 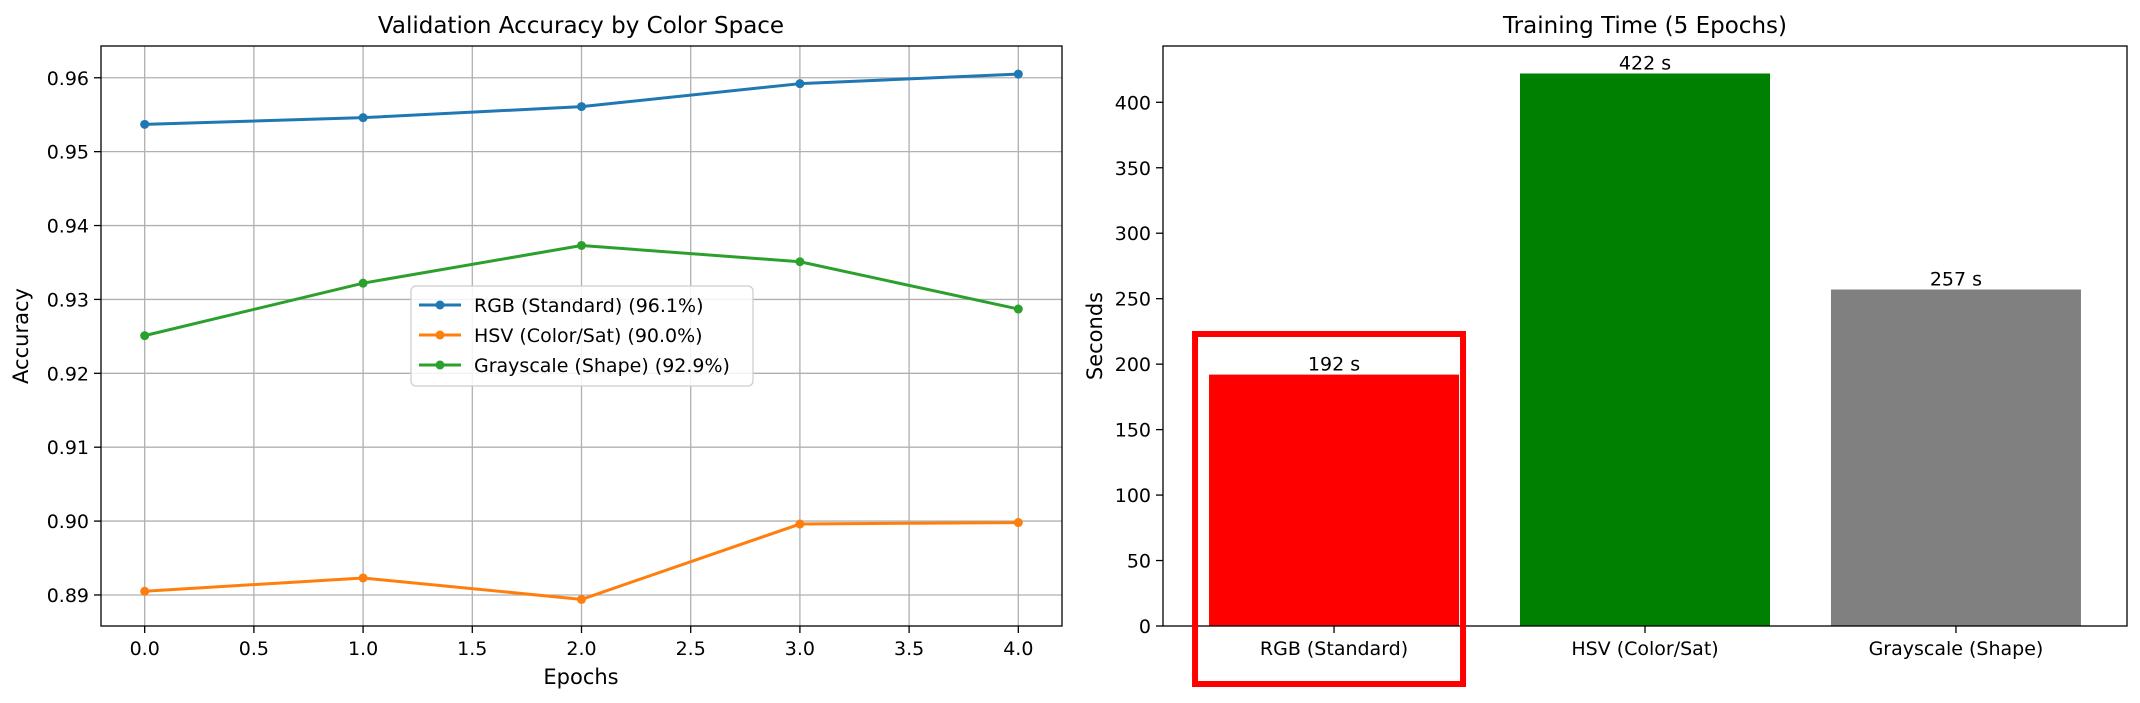 I want to click on x-tick-label: RGB (Standard), so click(x=1334, y=649).